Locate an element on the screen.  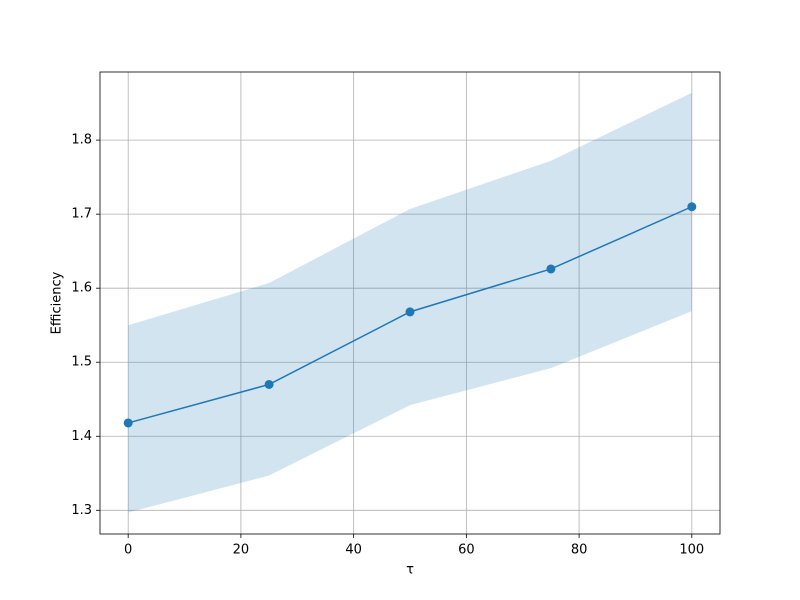
x-tick-label: 0 is located at coordinates (128, 550).